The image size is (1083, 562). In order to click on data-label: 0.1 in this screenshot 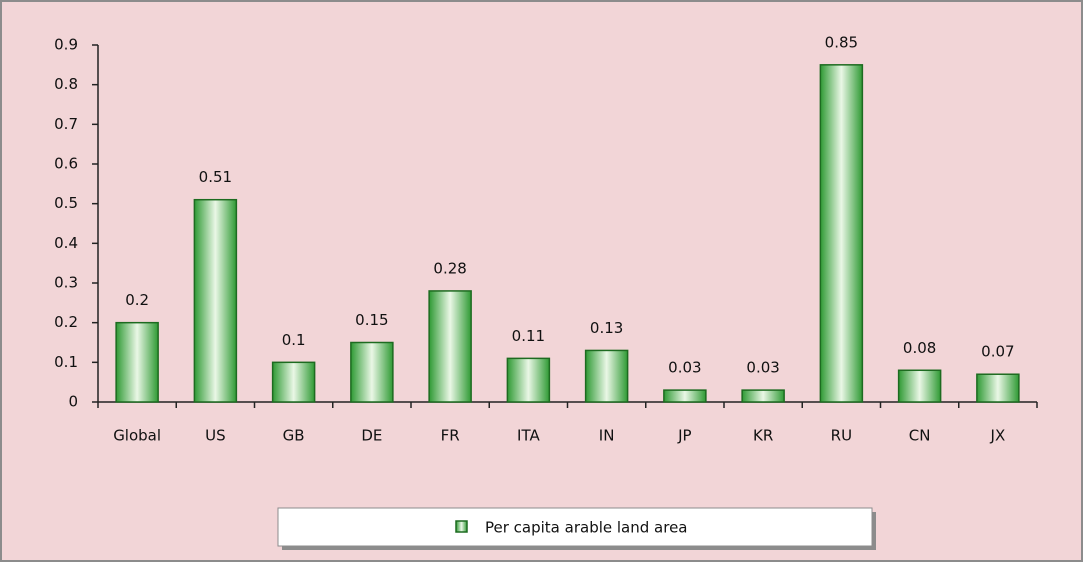, I will do `click(294, 340)`.